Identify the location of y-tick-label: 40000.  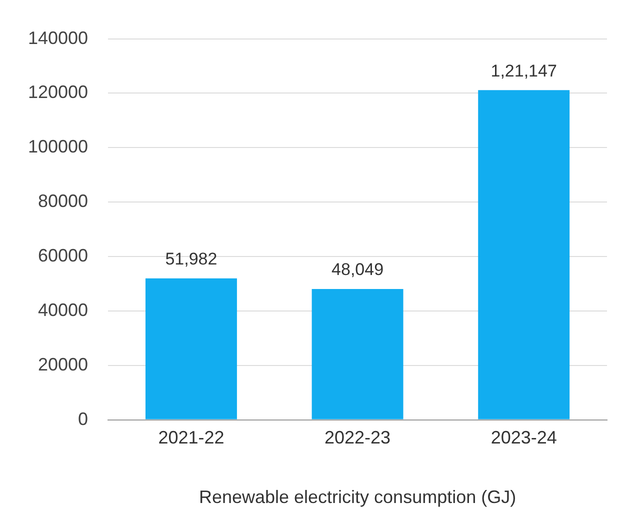
(63, 310).